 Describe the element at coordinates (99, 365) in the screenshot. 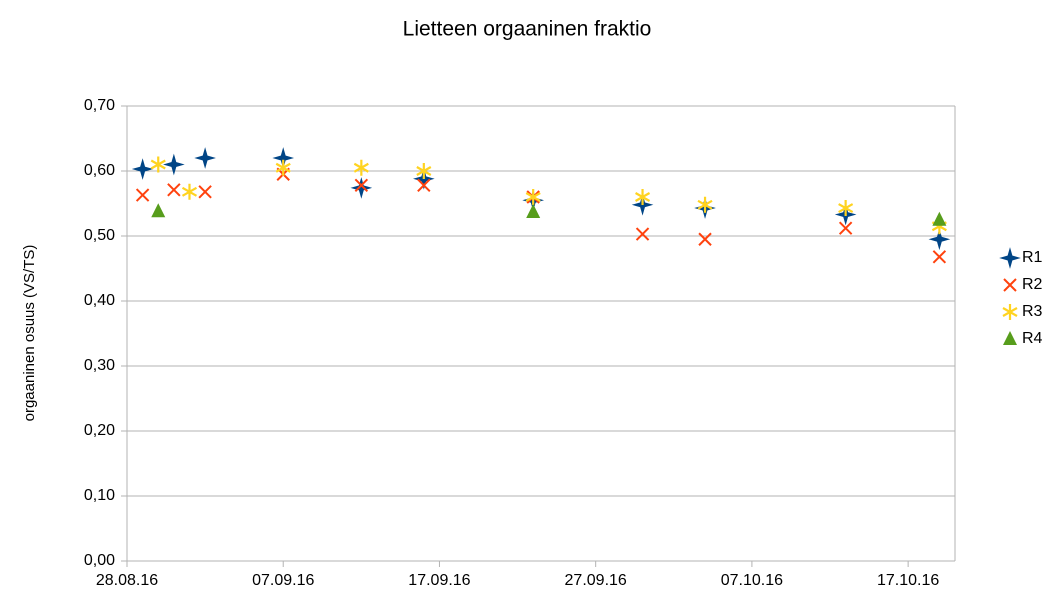

I see `y-tick-label: 0,30` at that location.